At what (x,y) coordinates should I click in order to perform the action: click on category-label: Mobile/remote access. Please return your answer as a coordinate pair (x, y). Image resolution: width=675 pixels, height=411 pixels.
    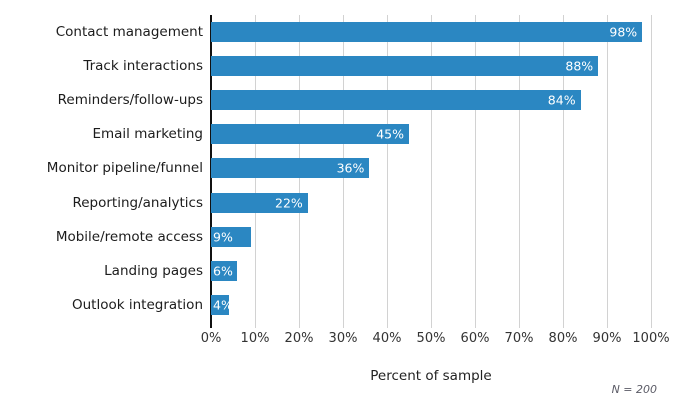
    Looking at the image, I should click on (129, 236).